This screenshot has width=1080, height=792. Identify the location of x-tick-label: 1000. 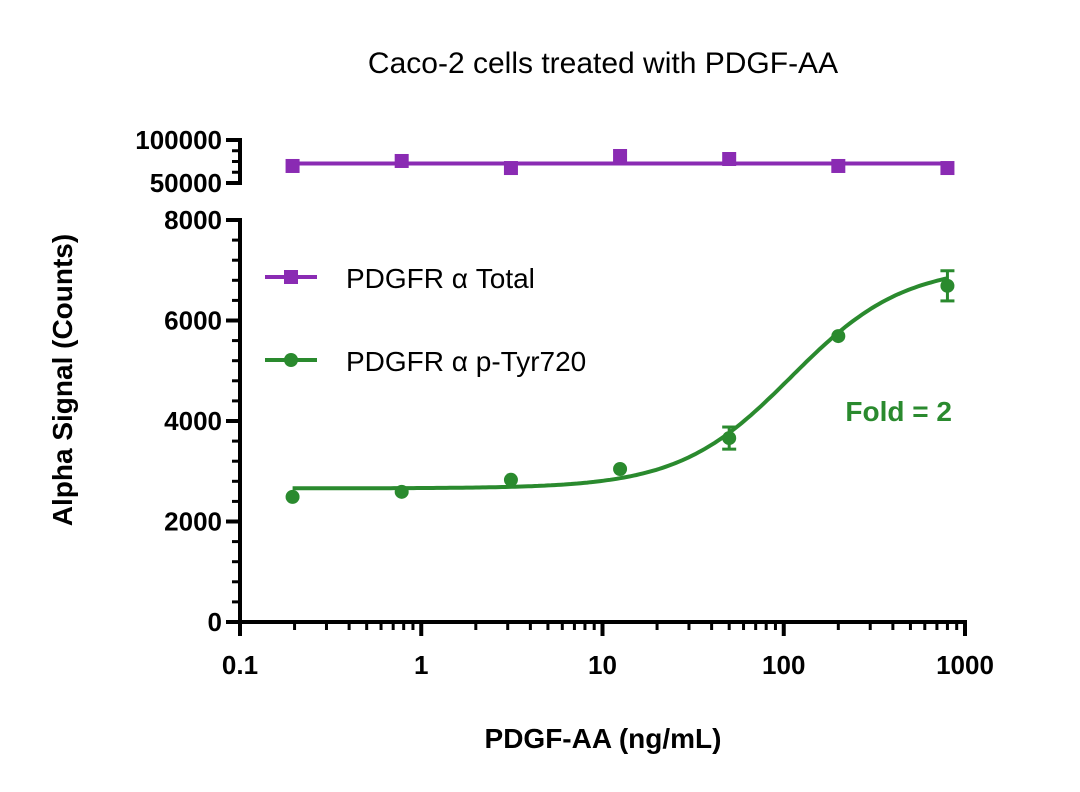
(965, 665).